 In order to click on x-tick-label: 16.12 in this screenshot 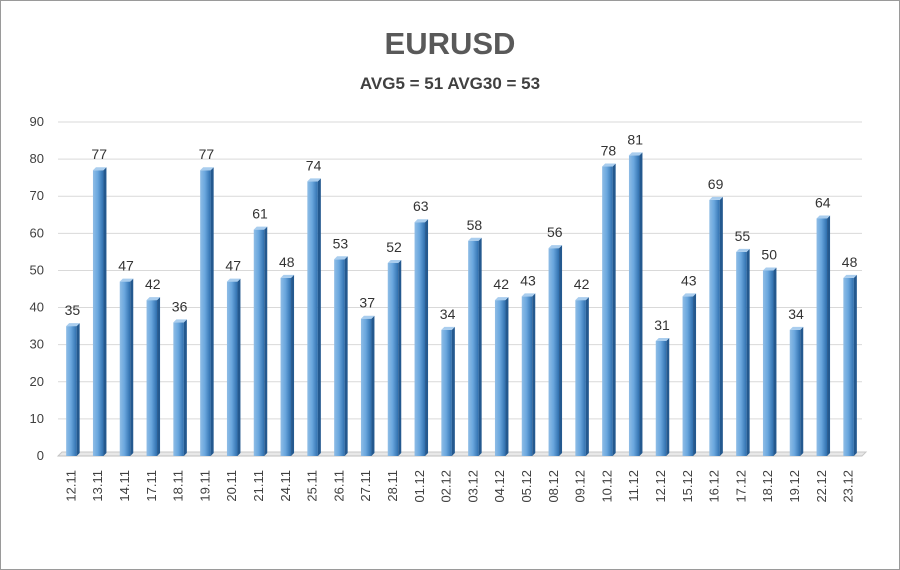, I will do `click(714, 486)`.